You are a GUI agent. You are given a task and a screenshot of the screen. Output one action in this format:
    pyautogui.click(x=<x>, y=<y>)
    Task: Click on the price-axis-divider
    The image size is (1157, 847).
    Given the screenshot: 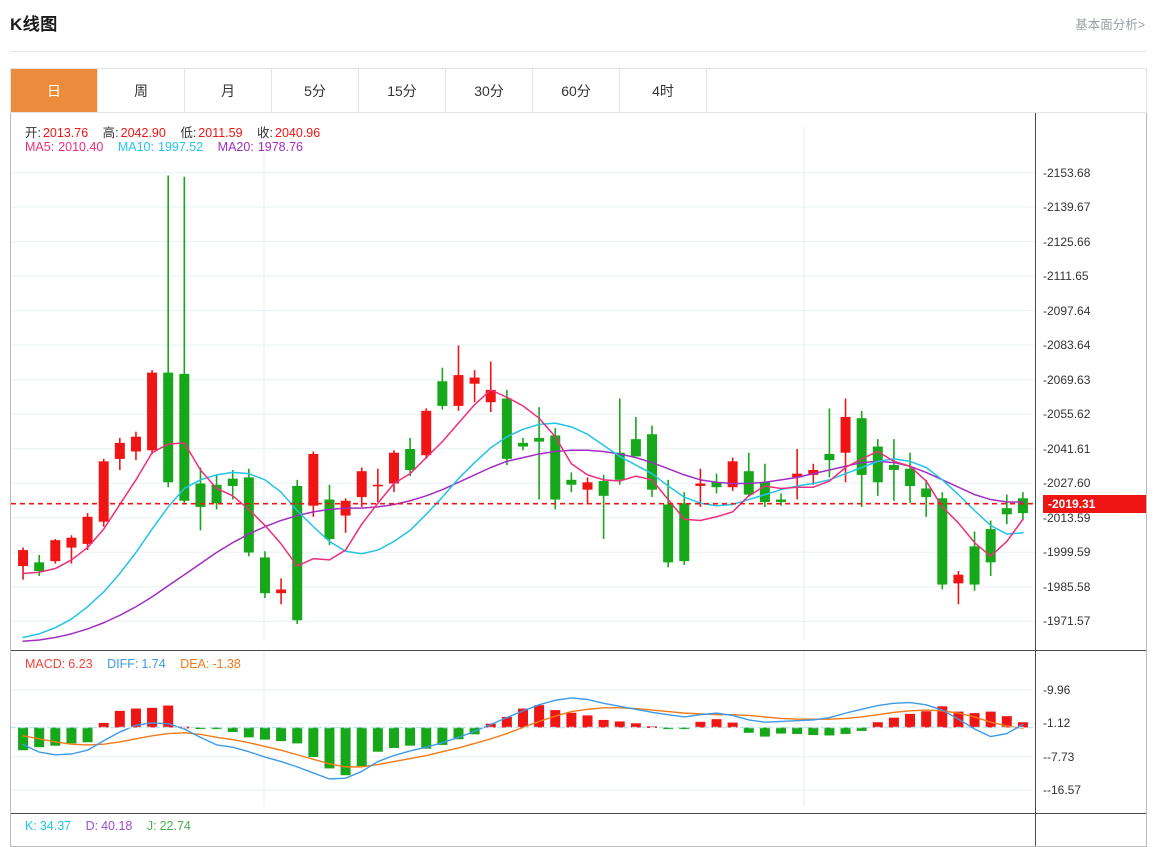 What is the action you would take?
    pyautogui.click(x=1035, y=381)
    